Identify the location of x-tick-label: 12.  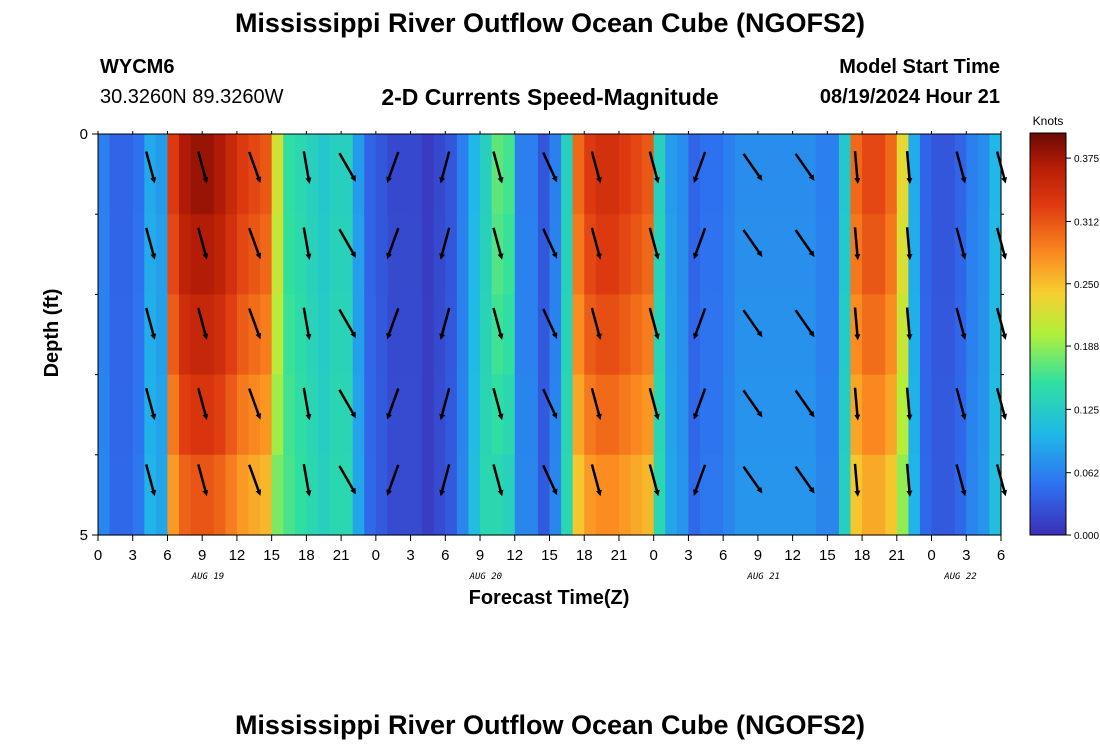
(514, 555).